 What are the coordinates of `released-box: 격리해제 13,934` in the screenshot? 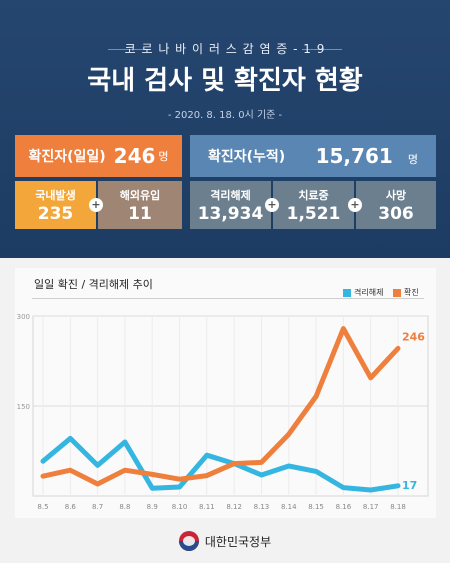 It's located at (230, 205).